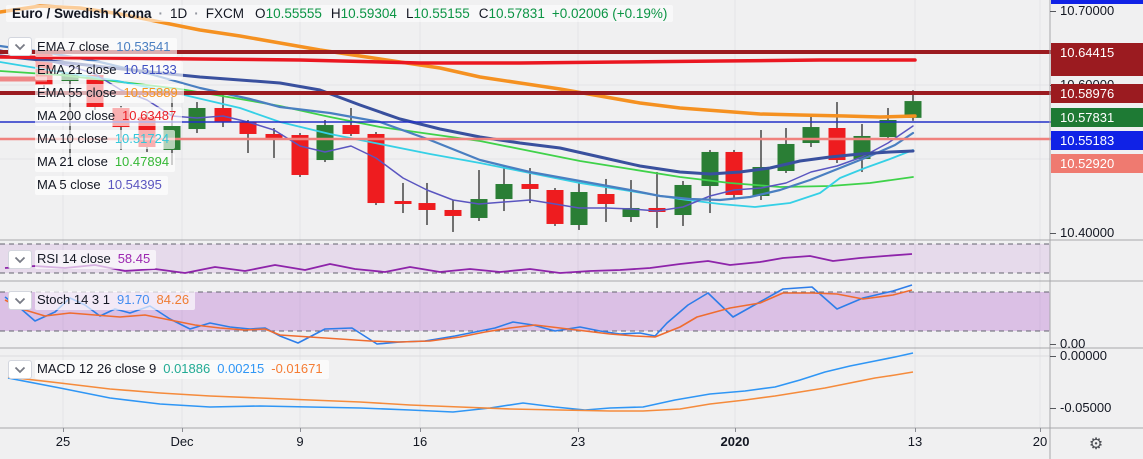  What do you see at coordinates (1086, 407) in the screenshot?
I see `price-axis-label: -0.05000` at bounding box center [1086, 407].